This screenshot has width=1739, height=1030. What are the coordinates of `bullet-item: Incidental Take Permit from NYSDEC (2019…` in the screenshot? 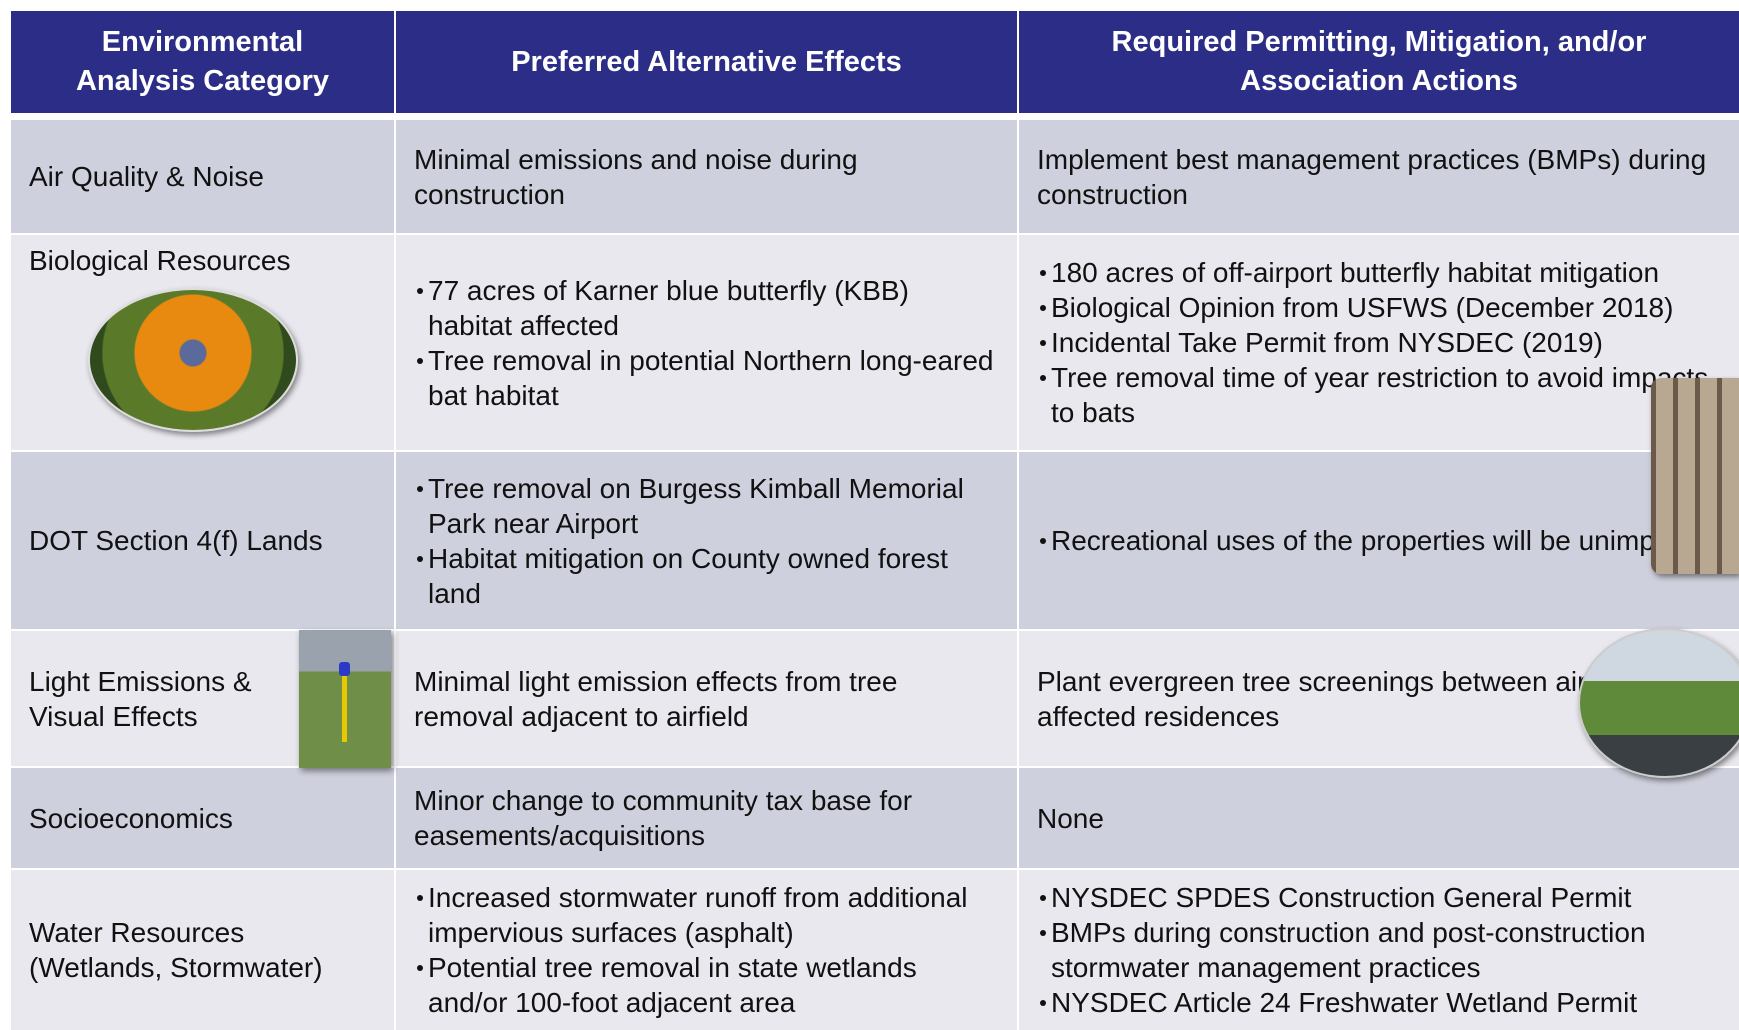 It's located at (1380, 342).